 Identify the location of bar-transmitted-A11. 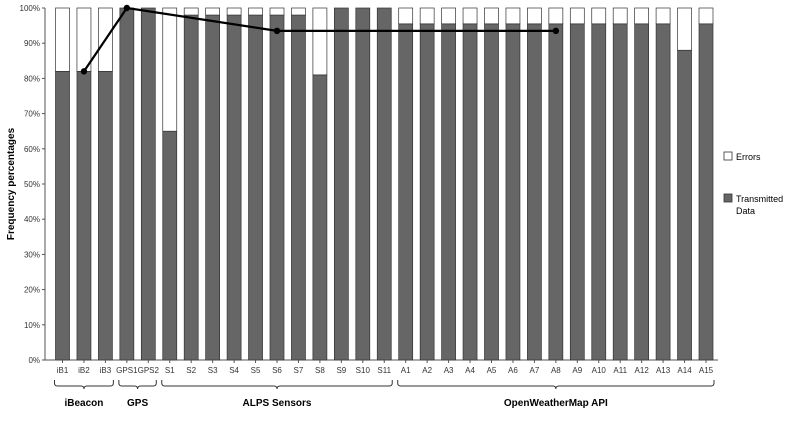
(620, 192).